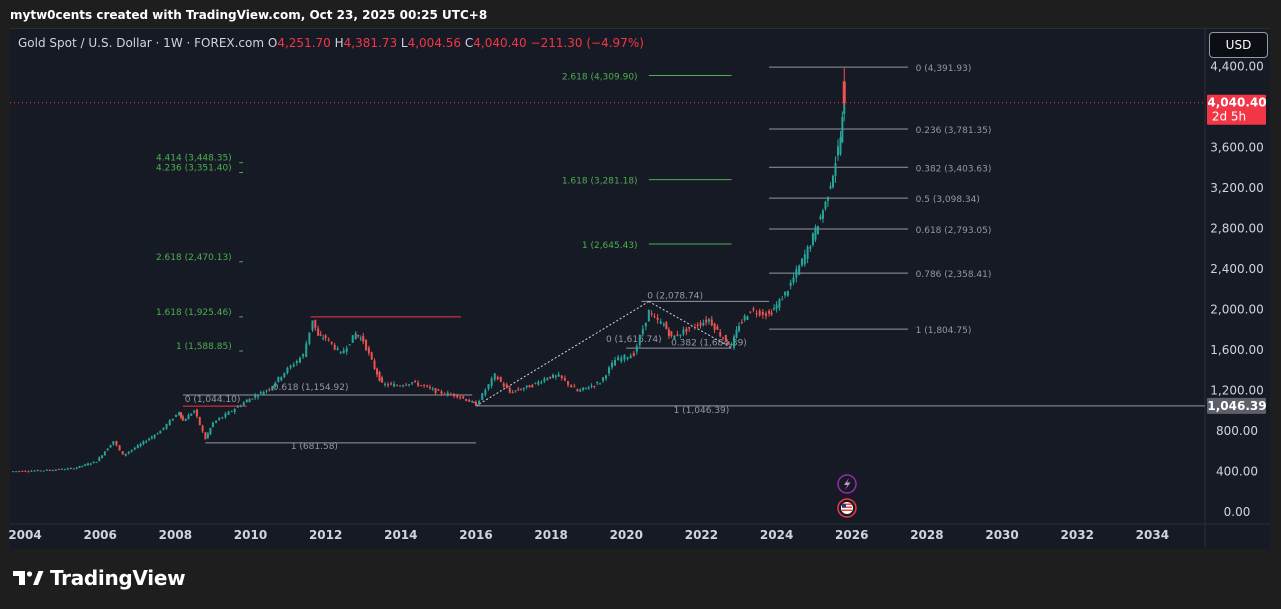 The width and height of the screenshot is (1281, 609). What do you see at coordinates (1152, 535) in the screenshot?
I see `x-tick-label: 2034` at bounding box center [1152, 535].